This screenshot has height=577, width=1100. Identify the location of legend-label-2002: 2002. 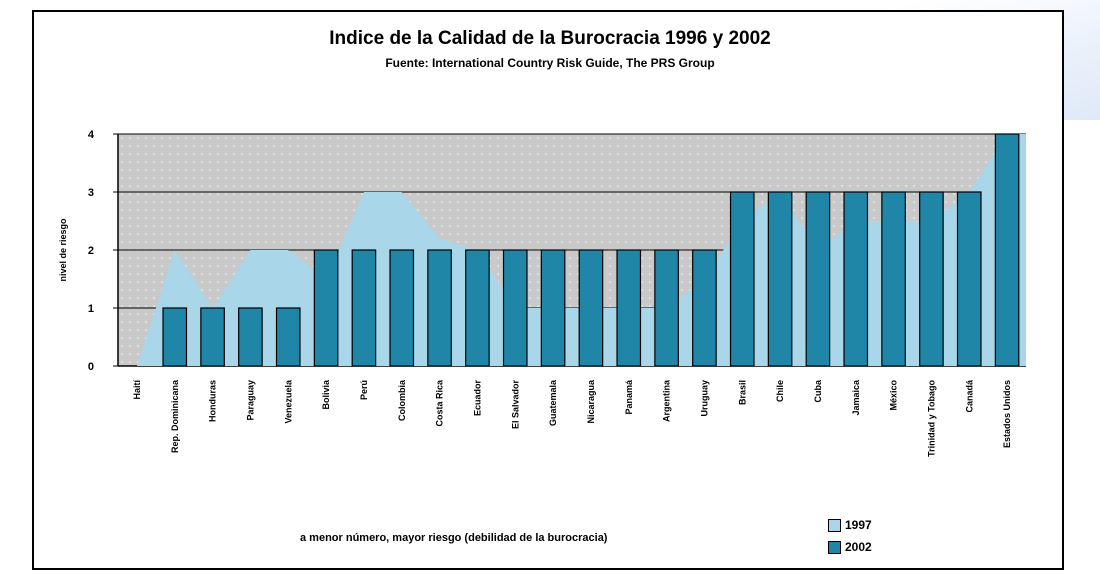
(858, 547).